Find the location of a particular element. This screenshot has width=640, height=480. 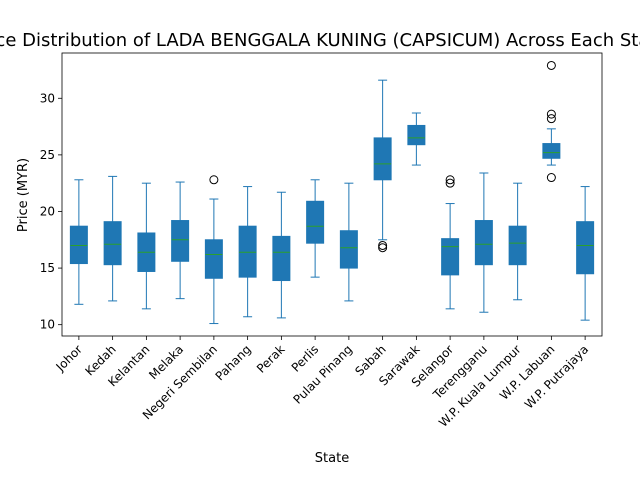

box-perlis is located at coordinates (315, 222).